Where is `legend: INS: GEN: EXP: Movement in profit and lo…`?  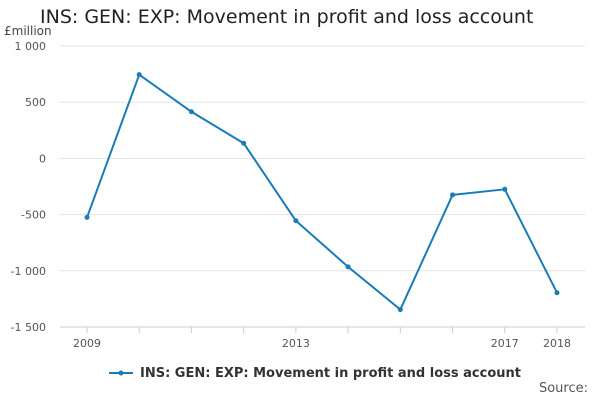
legend: INS: GEN: EXP: Movement in profit and lo… is located at coordinates (314, 373).